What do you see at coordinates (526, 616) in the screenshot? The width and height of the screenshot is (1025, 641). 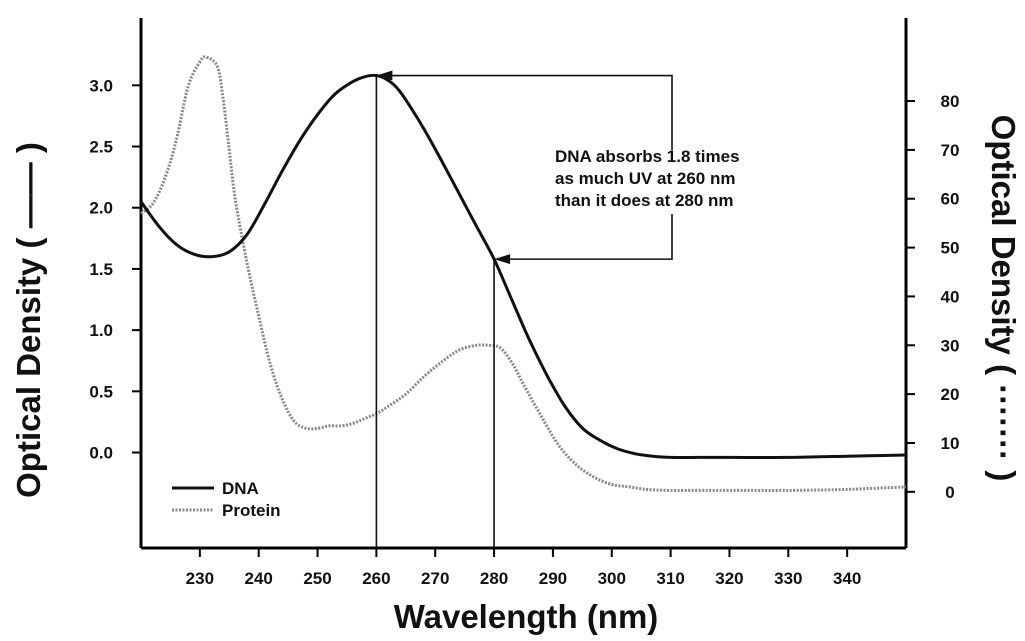 I see `x-axis-title: Wavelength (nm)` at bounding box center [526, 616].